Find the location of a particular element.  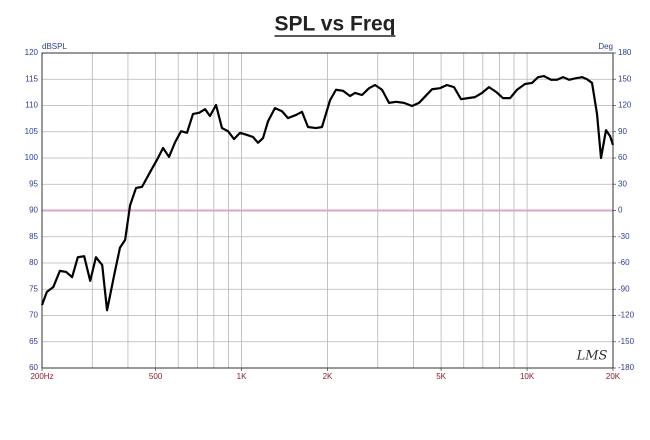

x-tick-label: 500 is located at coordinates (156, 376).